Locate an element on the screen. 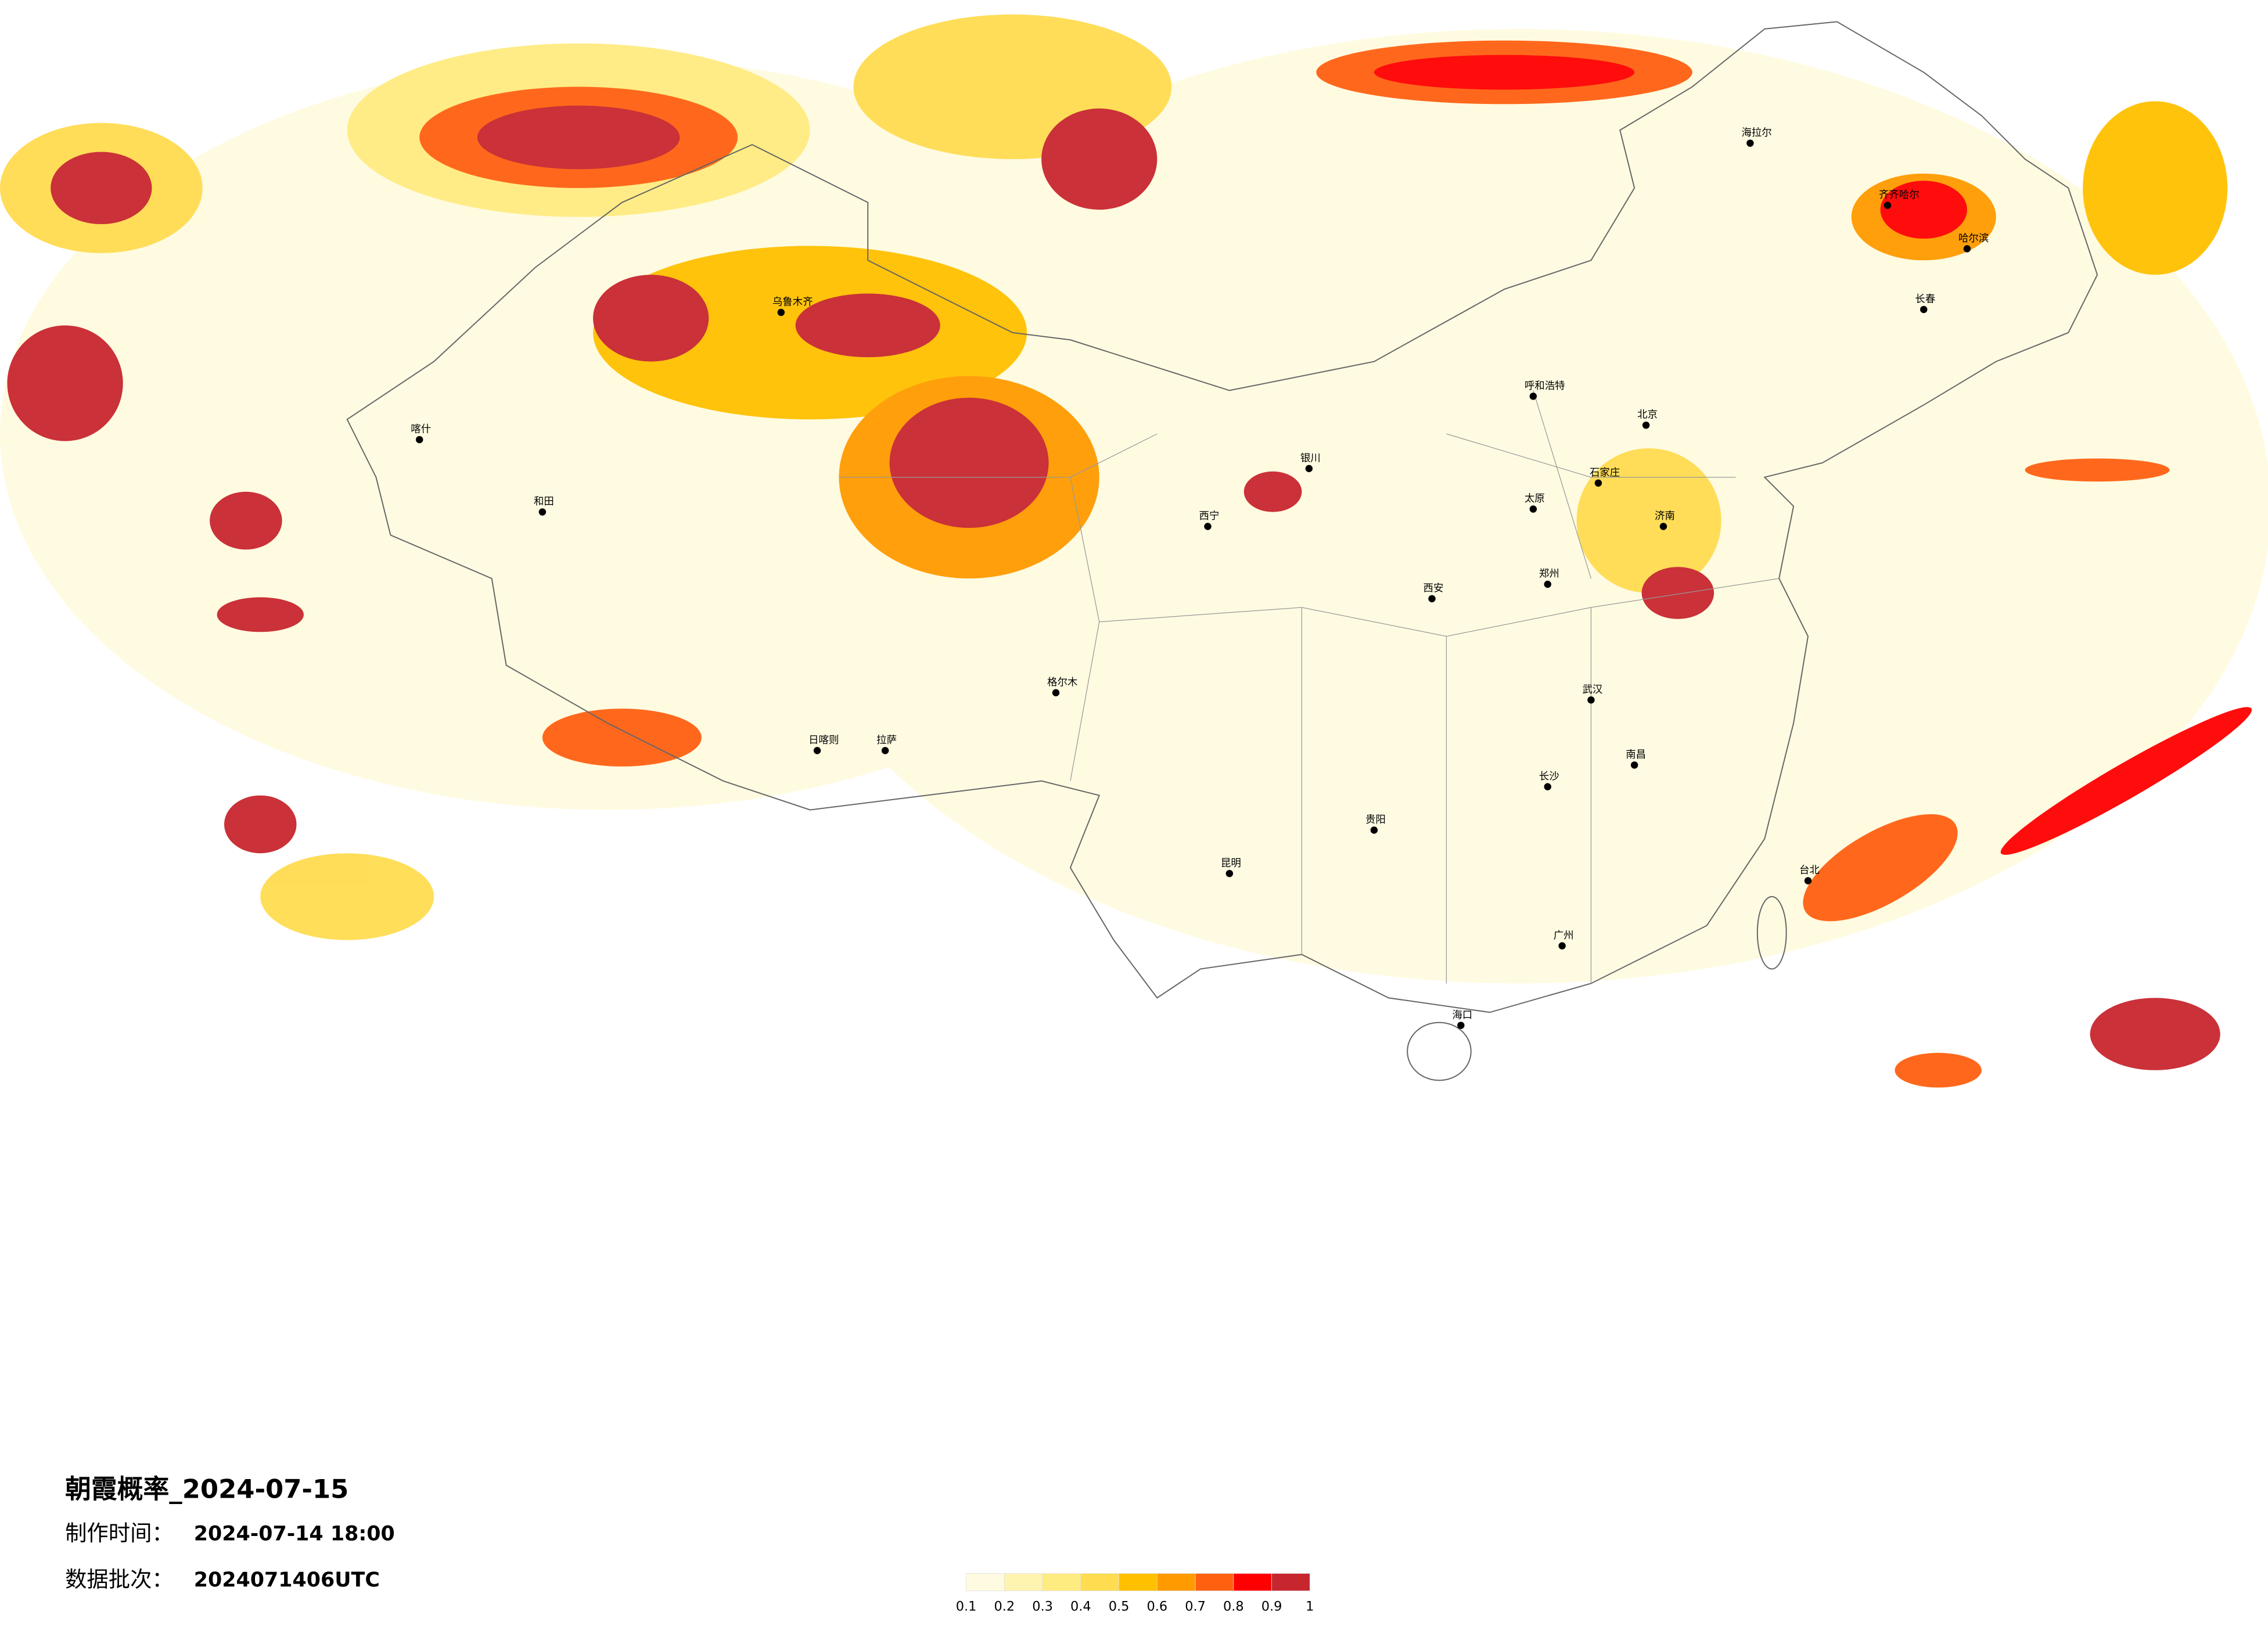 Image resolution: width=2268 pixels, height=1626 pixels. city-label: 北京 is located at coordinates (1647, 415).